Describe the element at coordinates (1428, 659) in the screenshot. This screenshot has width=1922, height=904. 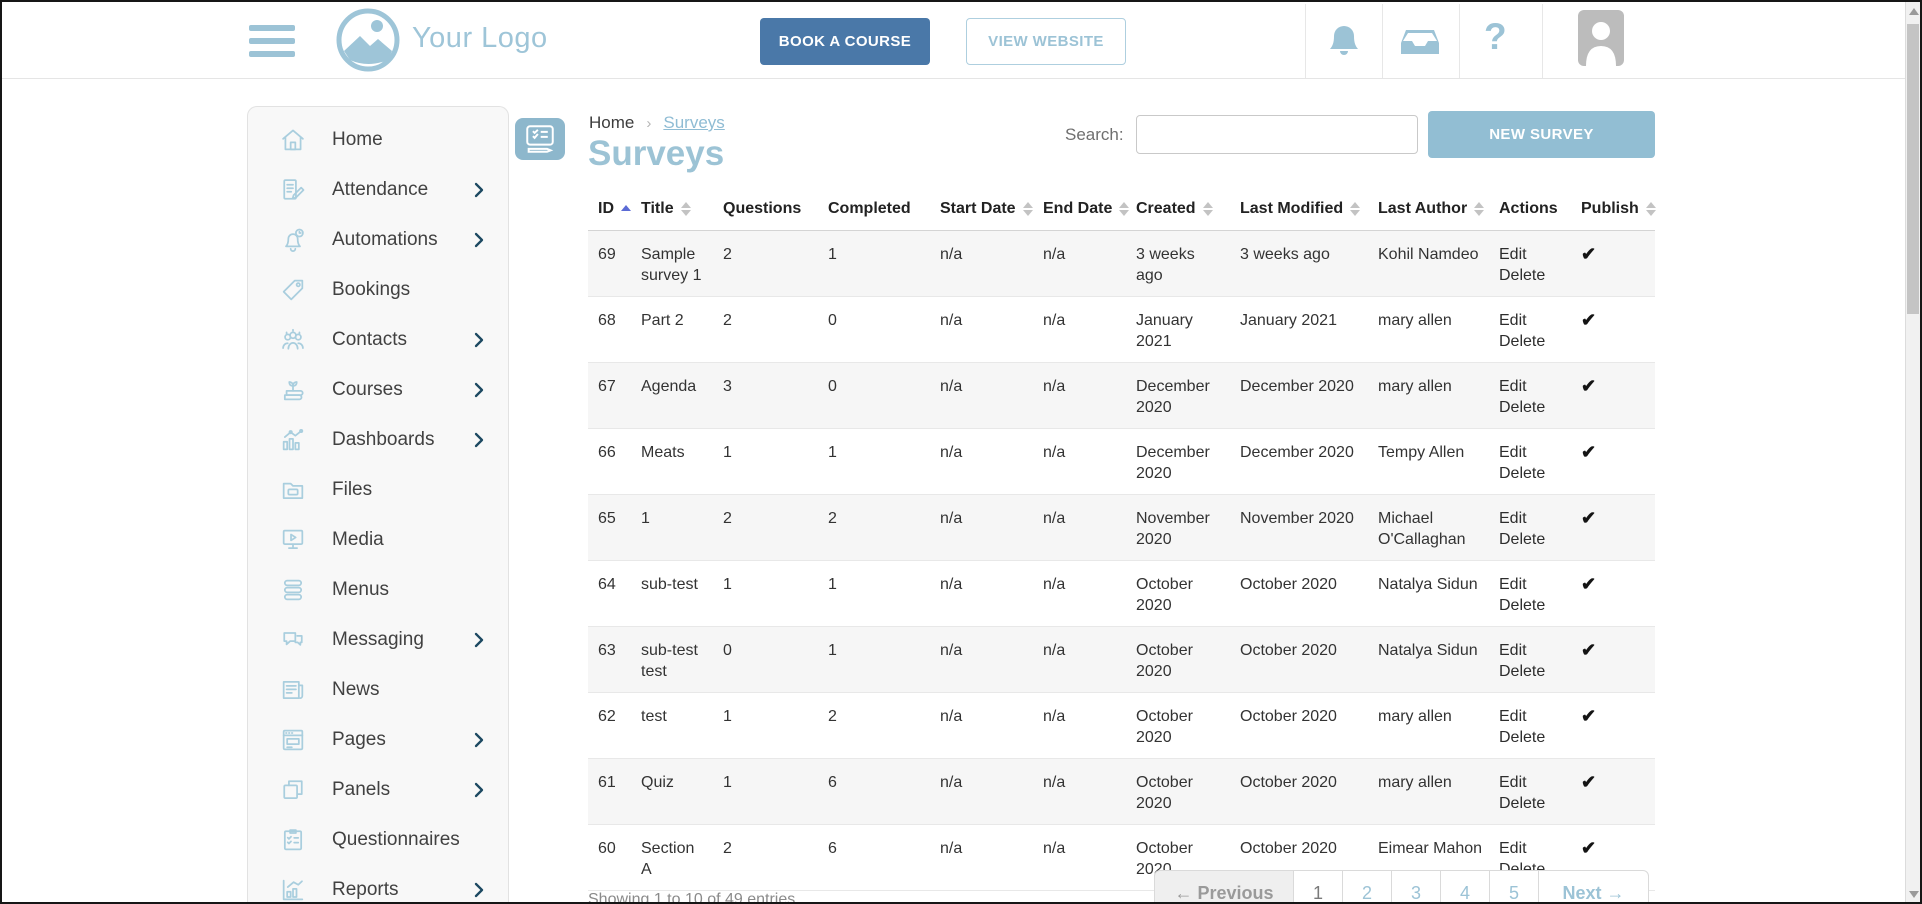
I see `cell-last-author: Natalya Sidun` at that location.